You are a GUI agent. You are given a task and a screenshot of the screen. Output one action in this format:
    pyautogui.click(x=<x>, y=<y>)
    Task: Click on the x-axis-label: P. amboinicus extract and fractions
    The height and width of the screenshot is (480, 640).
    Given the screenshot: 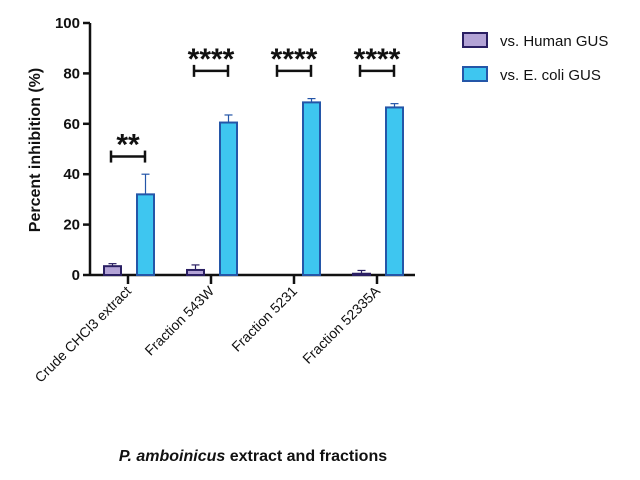 What is the action you would take?
    pyautogui.click(x=253, y=456)
    